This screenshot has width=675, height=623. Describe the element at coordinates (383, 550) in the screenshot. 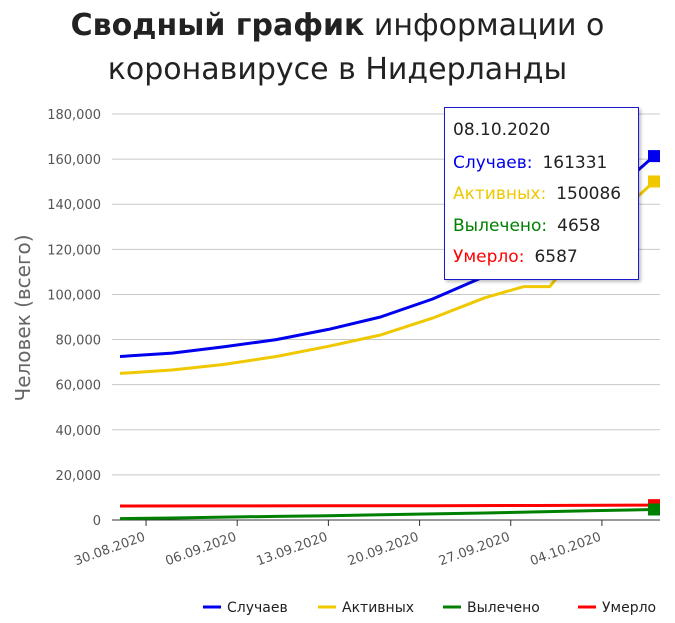

I see `x-tick-label: 20.09.2020` at that location.